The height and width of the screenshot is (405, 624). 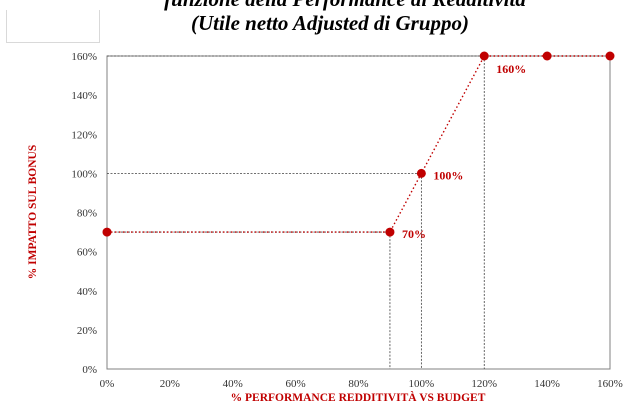 I want to click on y-tick-label: 60%, so click(x=87, y=253).